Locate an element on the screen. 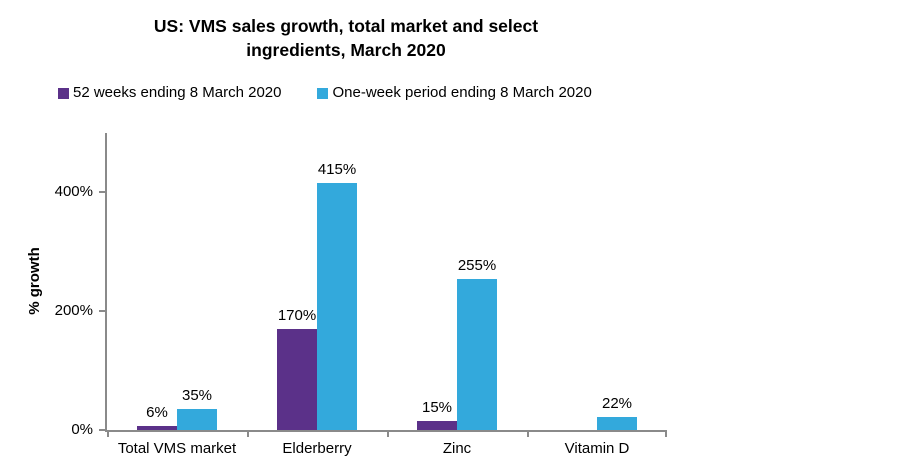 The image size is (920, 474). x-category-label-elderberry: Elderberry is located at coordinates (317, 448).